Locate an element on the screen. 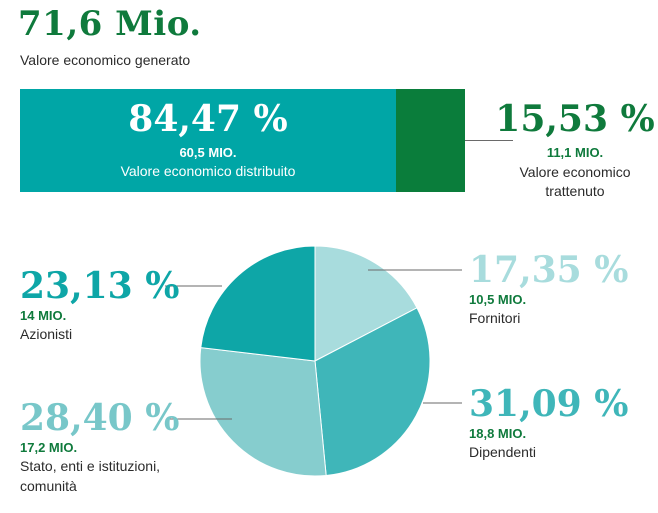 Image resolution: width=658 pixels, height=513 pixels. slice-label-dipendenti: 31,09 % 18,8 MIO. Dipendenti is located at coordinates (548, 423).